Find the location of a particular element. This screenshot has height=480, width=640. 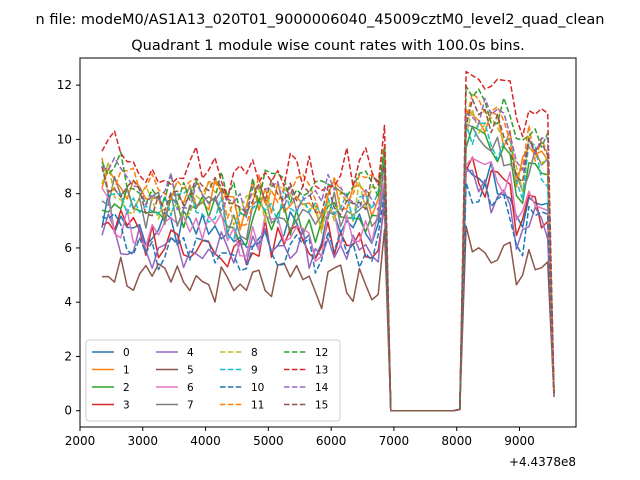

y-tick-label: 2 is located at coordinates (68, 356).